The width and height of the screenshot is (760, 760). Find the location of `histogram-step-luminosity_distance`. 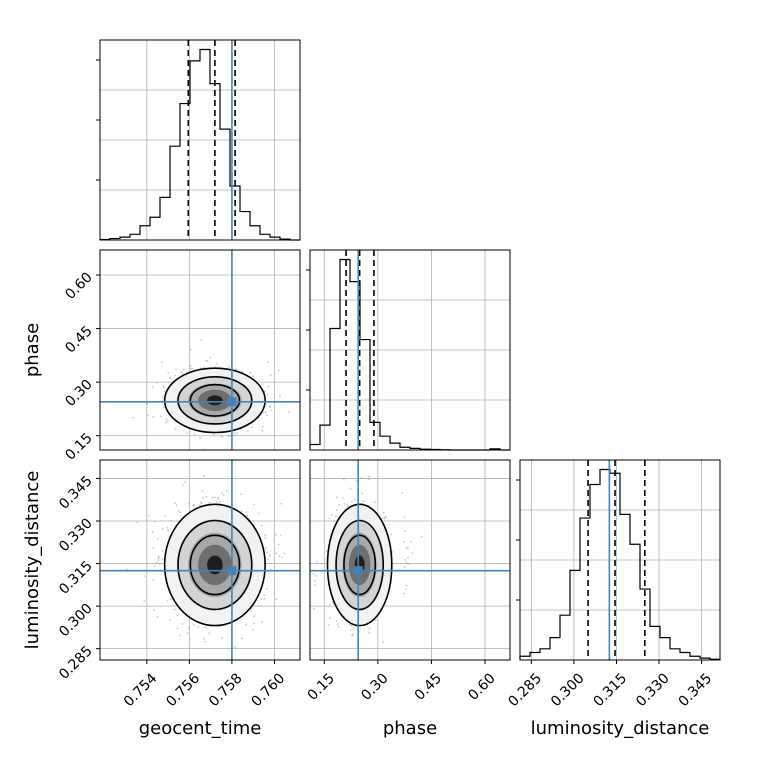

histogram-step-luminosity_distance is located at coordinates (620, 564).